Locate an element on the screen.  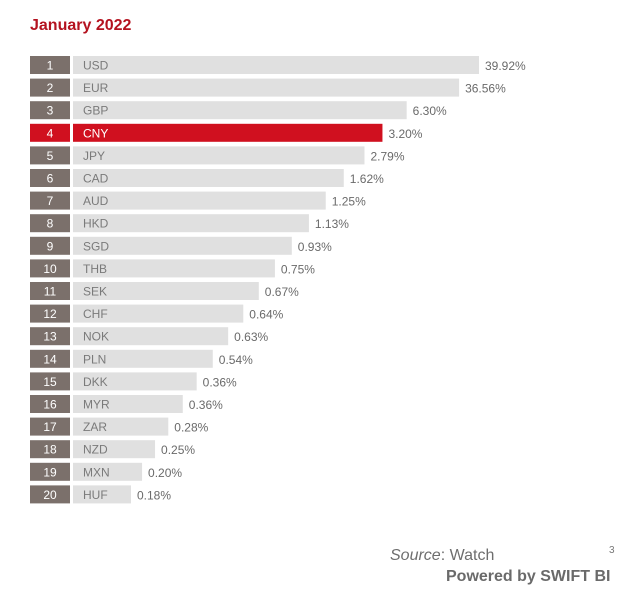
bar-thb is located at coordinates (174, 268).